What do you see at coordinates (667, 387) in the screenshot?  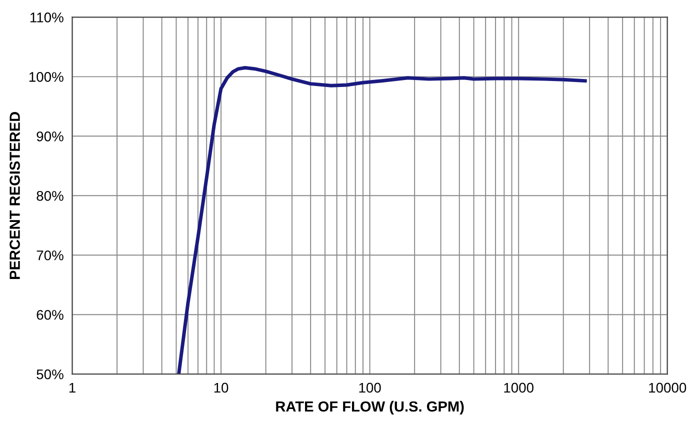 I see `x-tick-label: 10000` at bounding box center [667, 387].